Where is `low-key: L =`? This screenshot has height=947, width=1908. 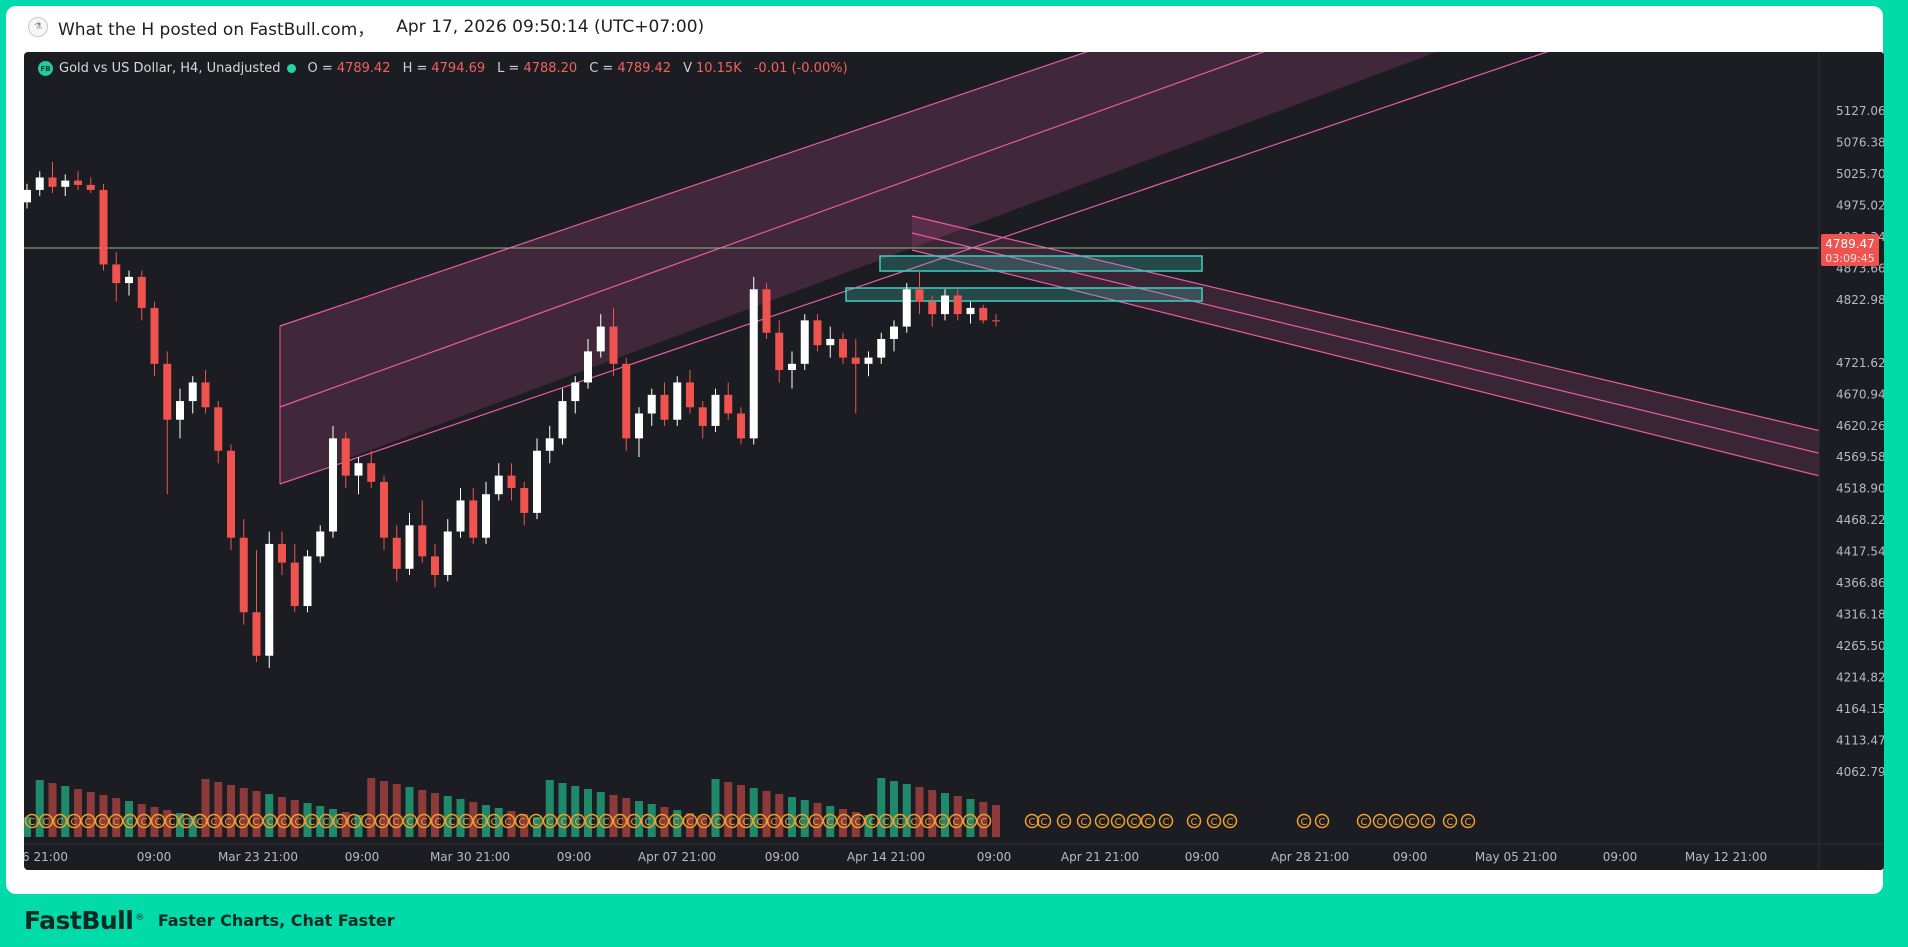
low-key: L = is located at coordinates (508, 68).